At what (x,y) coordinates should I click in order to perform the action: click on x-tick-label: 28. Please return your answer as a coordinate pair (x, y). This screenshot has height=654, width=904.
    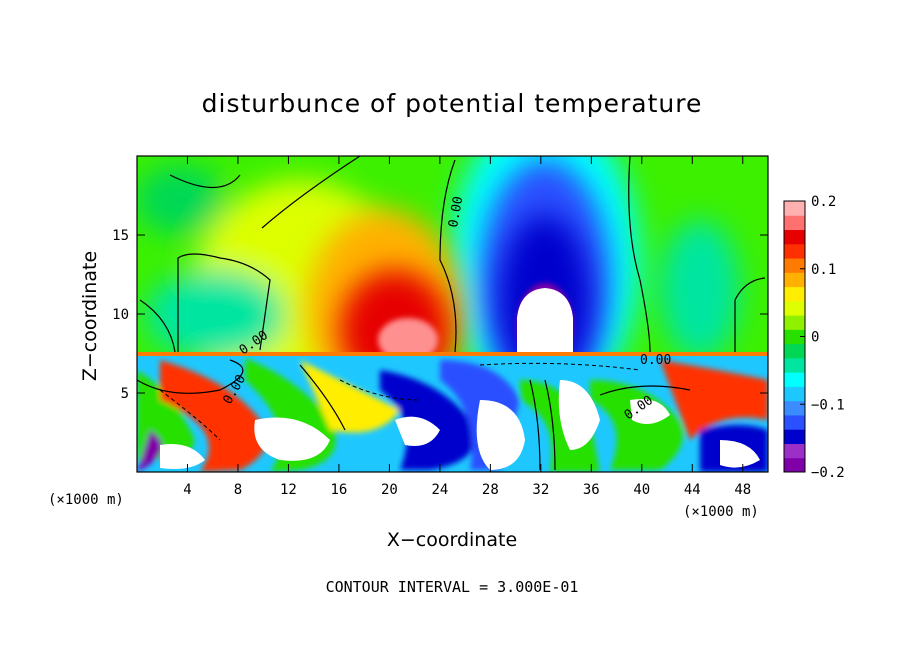
    Looking at the image, I should click on (490, 490).